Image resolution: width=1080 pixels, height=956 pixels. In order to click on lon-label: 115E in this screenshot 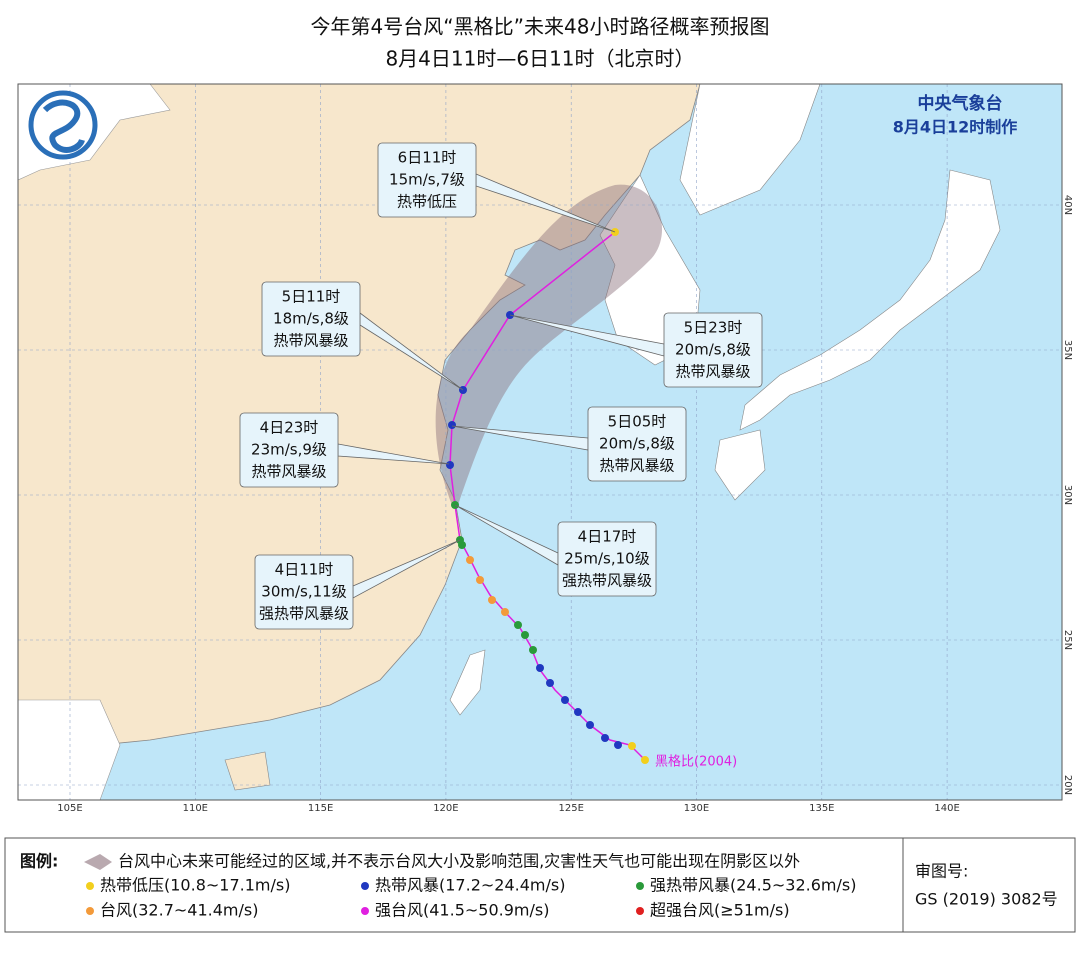, I will do `click(320, 808)`.